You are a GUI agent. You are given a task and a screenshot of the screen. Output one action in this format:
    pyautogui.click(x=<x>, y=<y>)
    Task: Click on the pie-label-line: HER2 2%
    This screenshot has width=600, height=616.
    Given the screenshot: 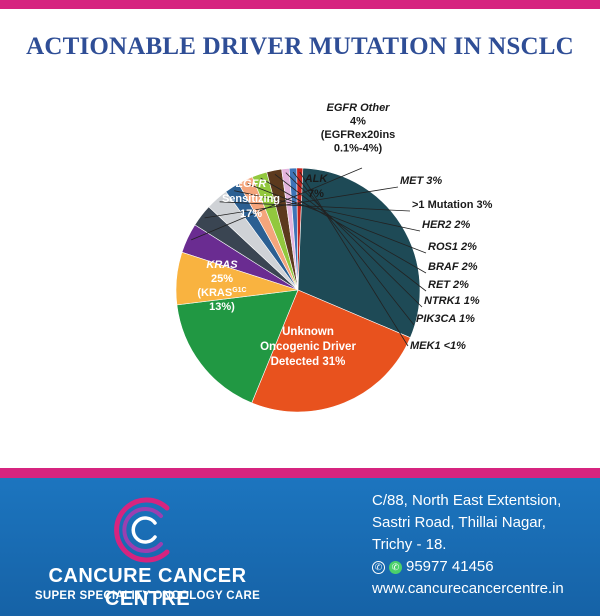 What is the action you would take?
    pyautogui.click(x=446, y=225)
    